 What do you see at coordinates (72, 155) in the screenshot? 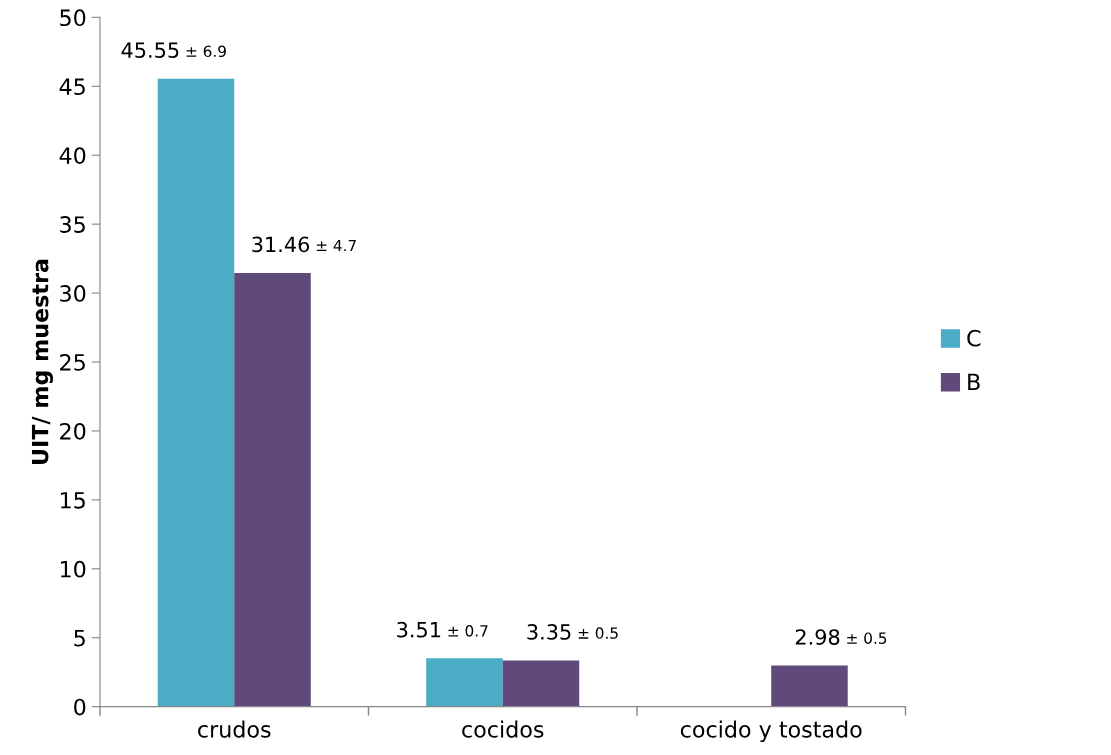
I see `y-tick-label: 40` at bounding box center [72, 155].